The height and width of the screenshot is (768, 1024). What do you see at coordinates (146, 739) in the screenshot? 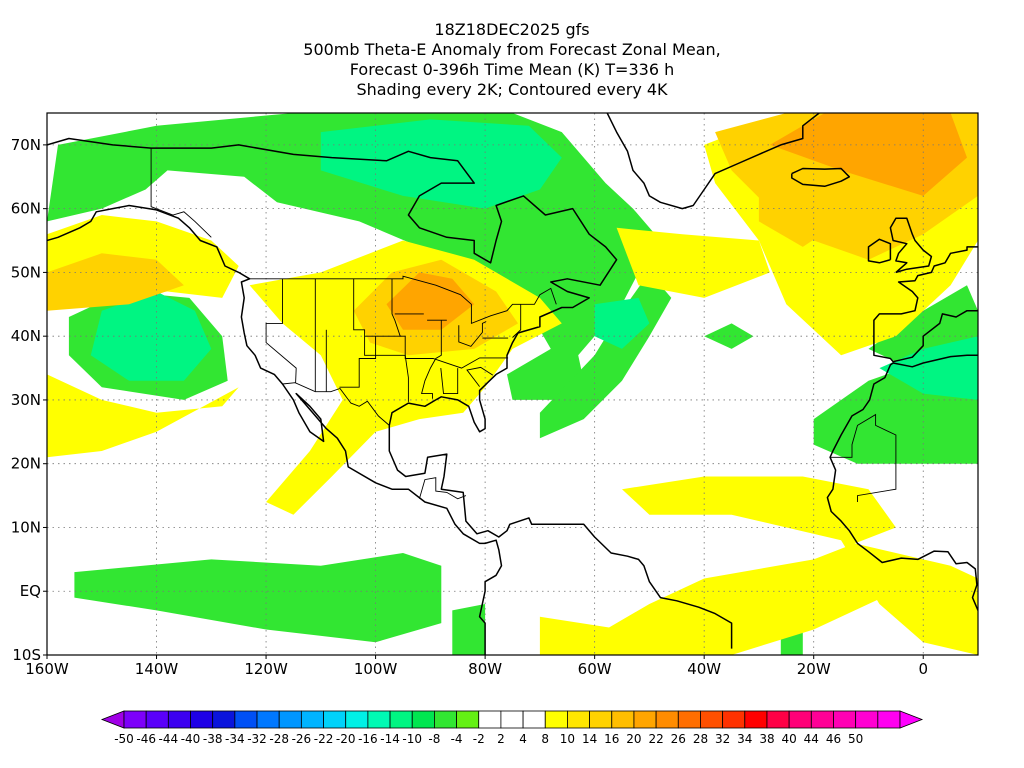
I see `colorbar-label: -46` at bounding box center [146, 739].